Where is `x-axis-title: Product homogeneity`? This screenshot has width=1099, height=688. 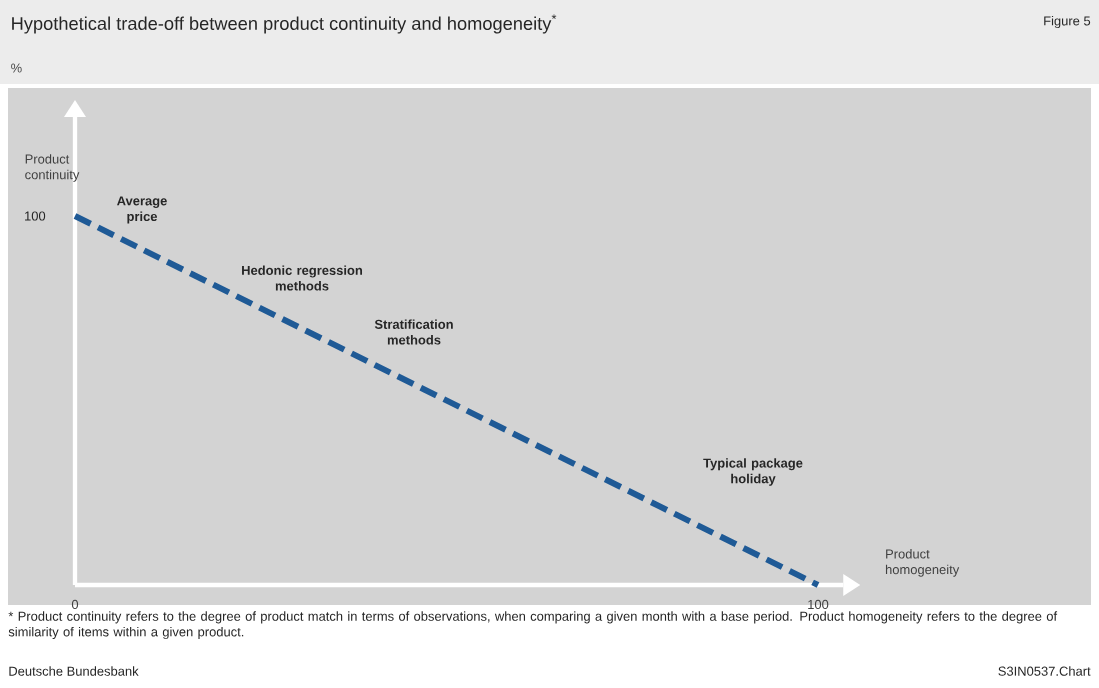
x-axis-title: Product homogeneity is located at coordinates (922, 563).